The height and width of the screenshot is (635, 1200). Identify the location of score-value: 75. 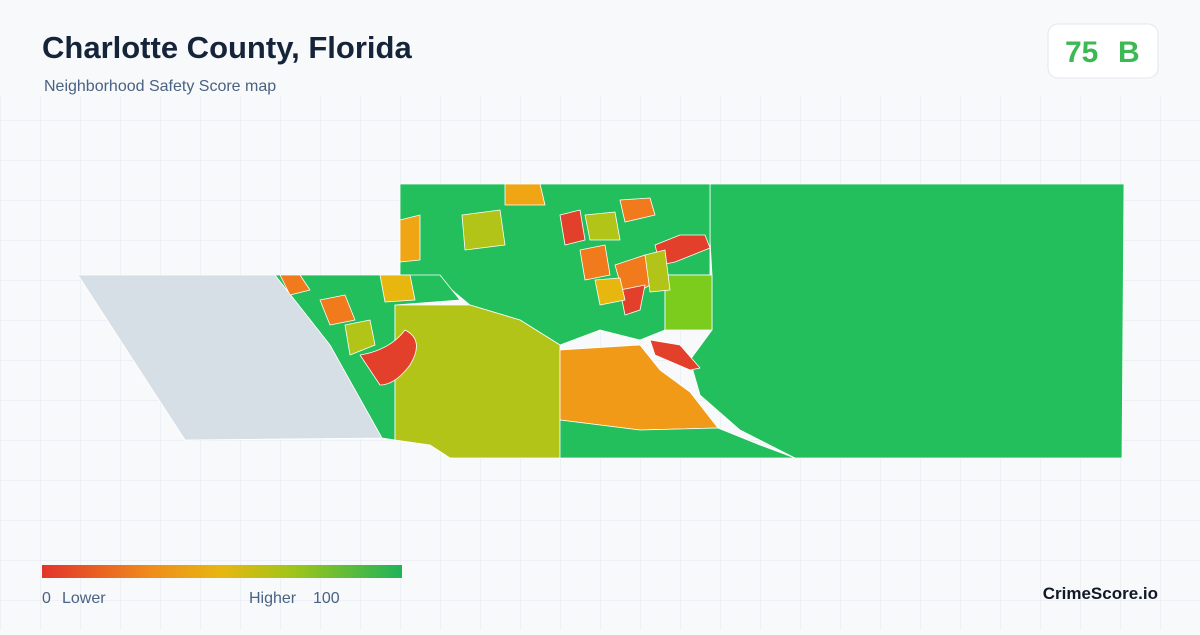
(1081, 52).